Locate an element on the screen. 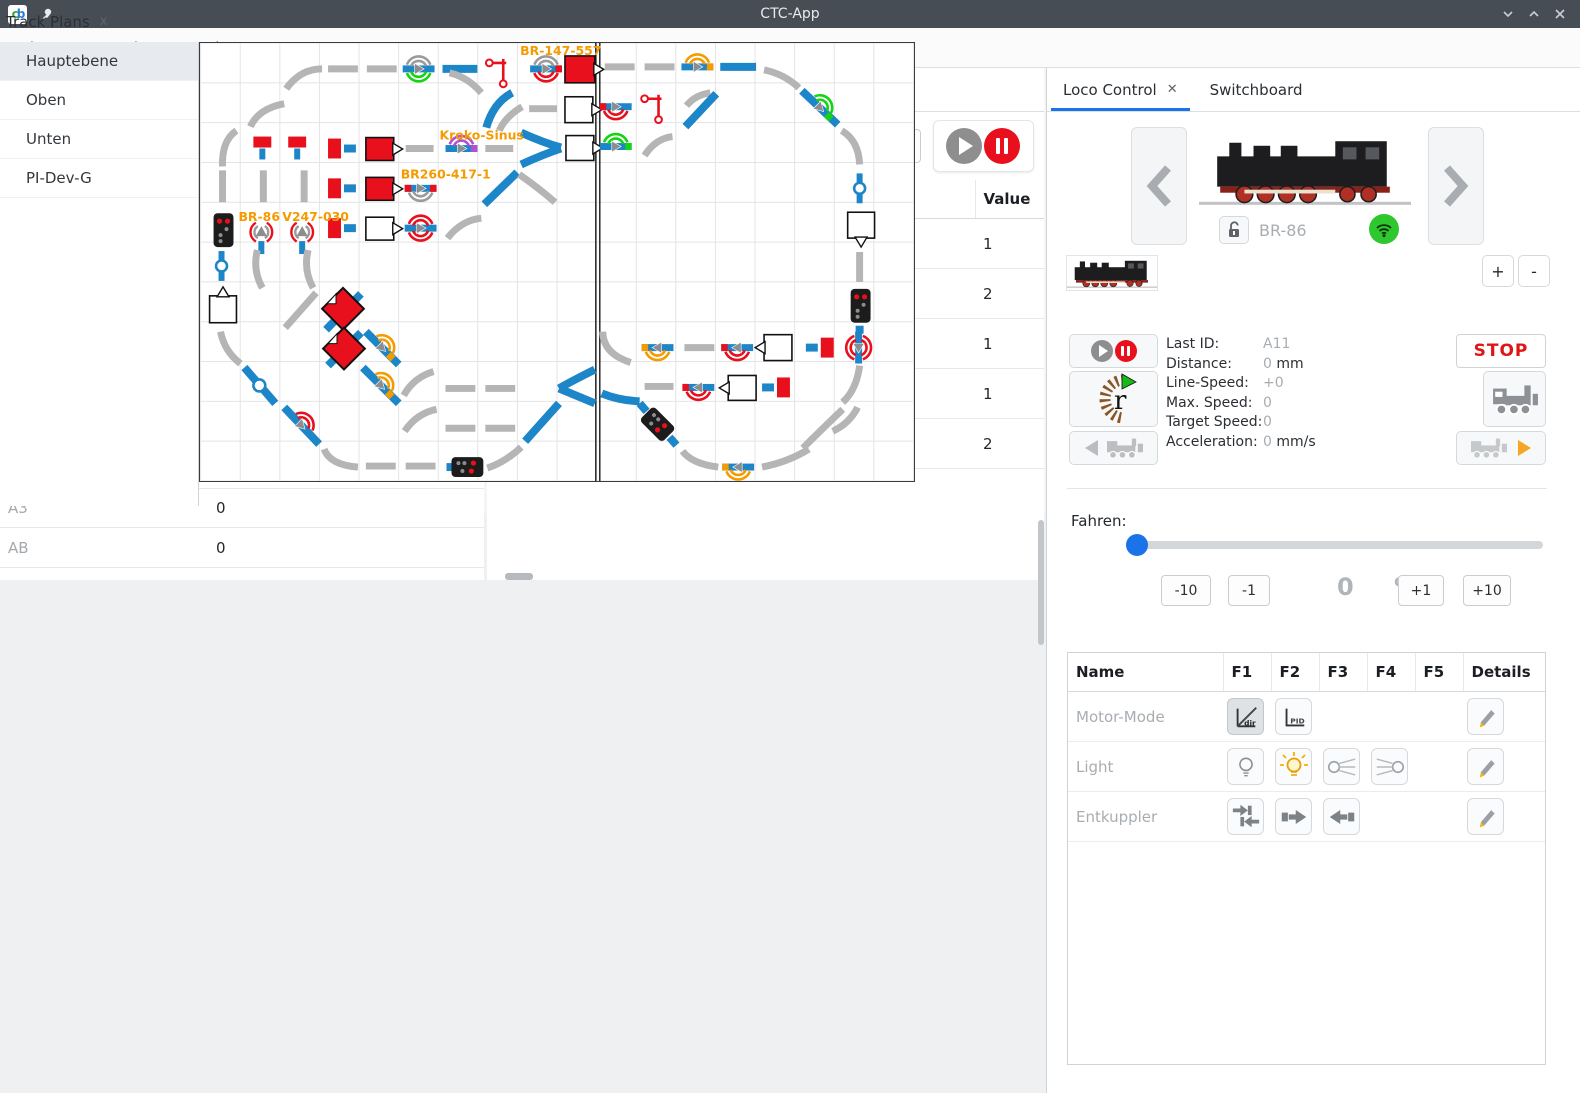 This screenshot has width=1580, height=1093. function-row-motor-mode: Motor-Mode dir PID is located at coordinates (1306, 716).